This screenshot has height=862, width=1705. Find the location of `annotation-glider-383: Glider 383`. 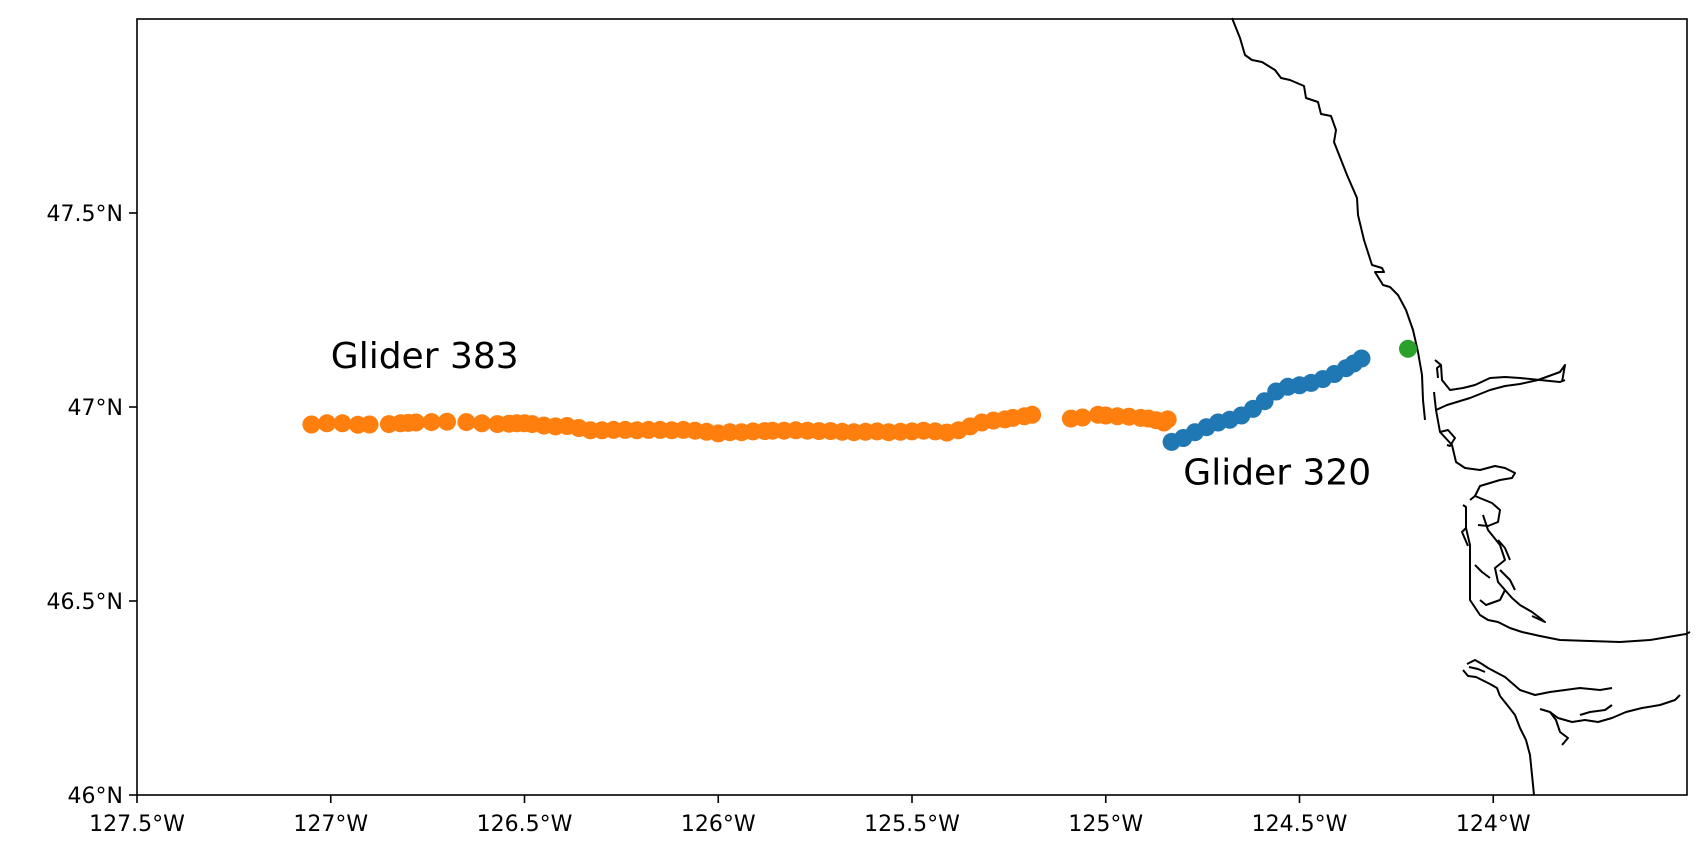

annotation-glider-383: Glider 383 is located at coordinates (425, 356).